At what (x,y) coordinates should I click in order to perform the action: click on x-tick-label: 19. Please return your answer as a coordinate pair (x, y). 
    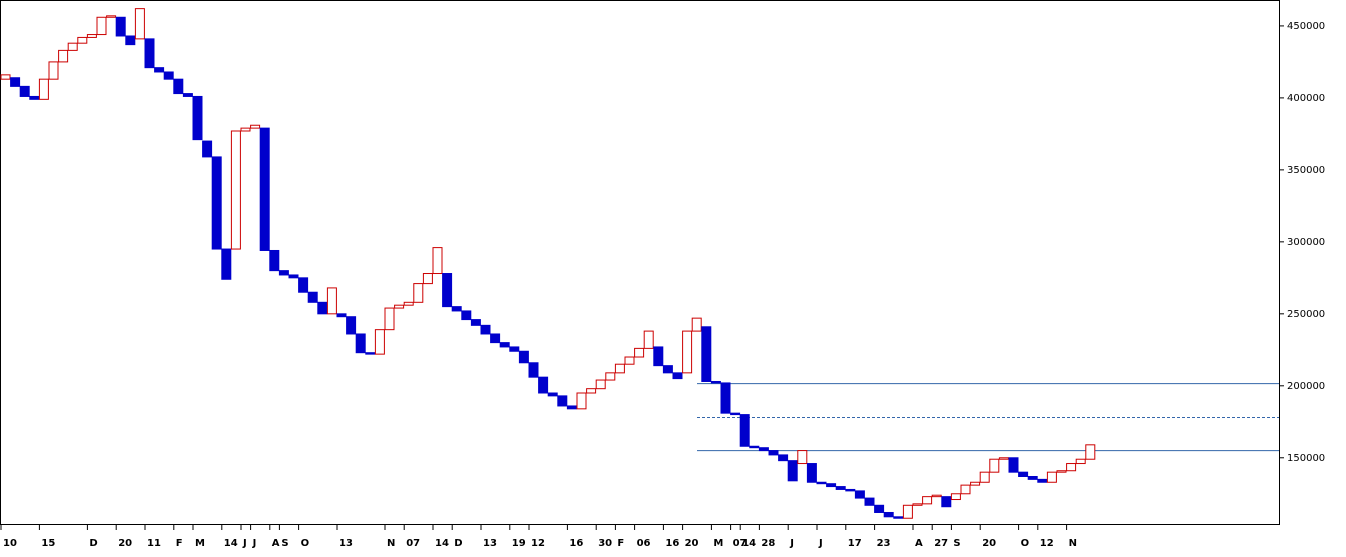
    Looking at the image, I should click on (519, 543).